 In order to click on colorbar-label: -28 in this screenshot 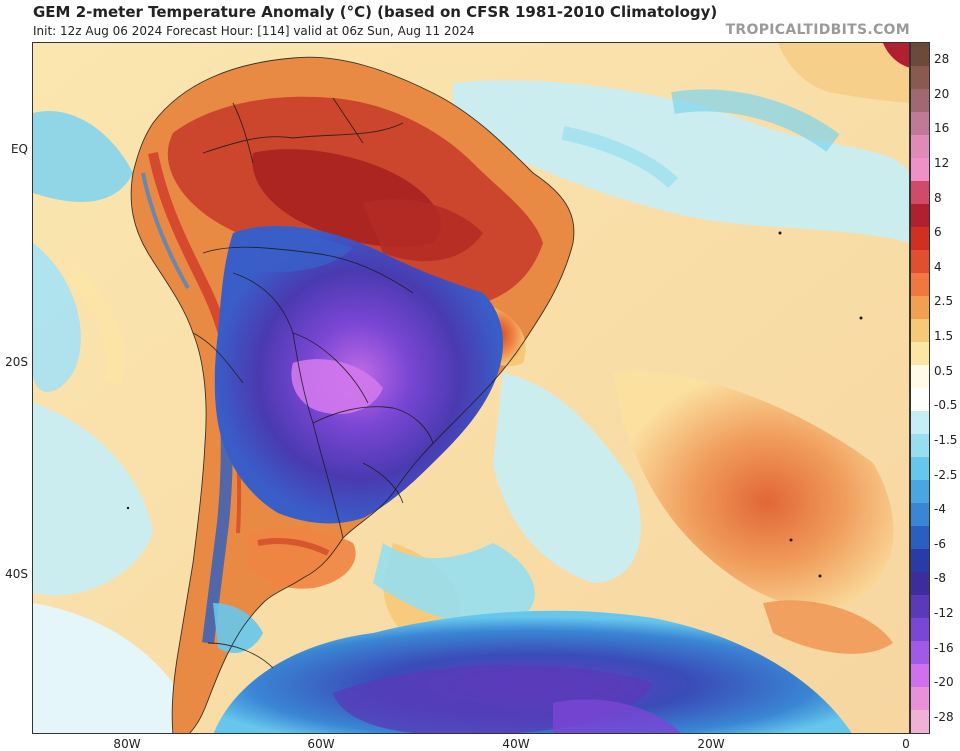, I will do `click(944, 717)`.